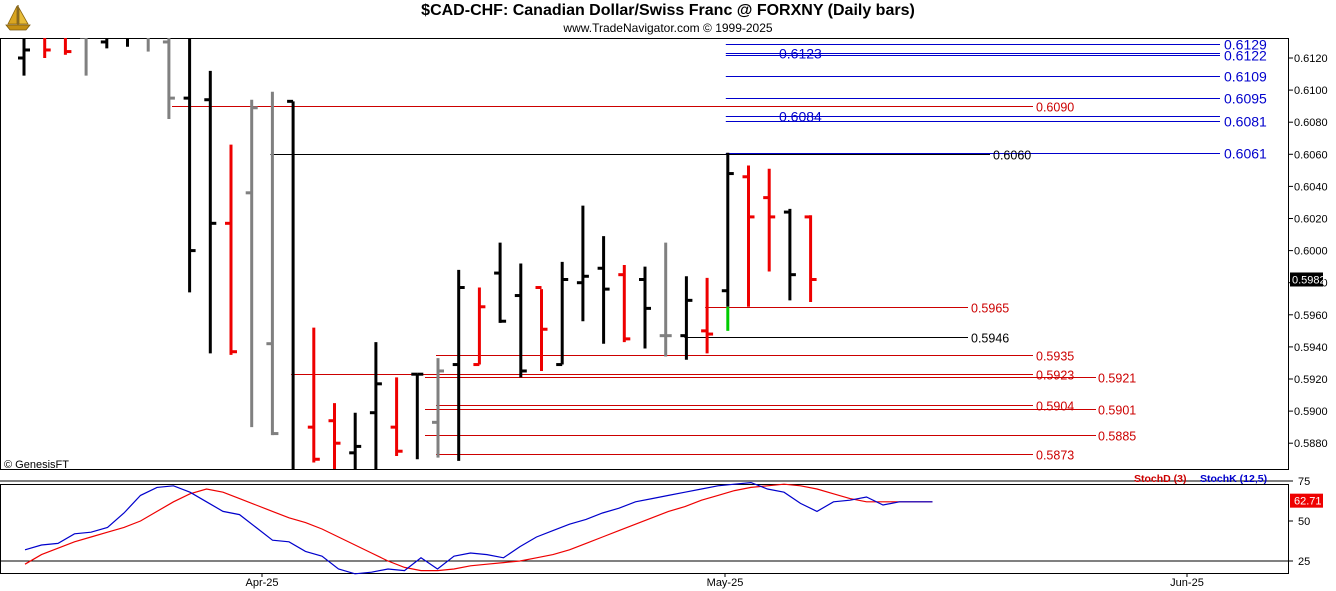  Describe the element at coordinates (1309, 280) in the screenshot. I see `last-price-label: 0.5982` at that location.